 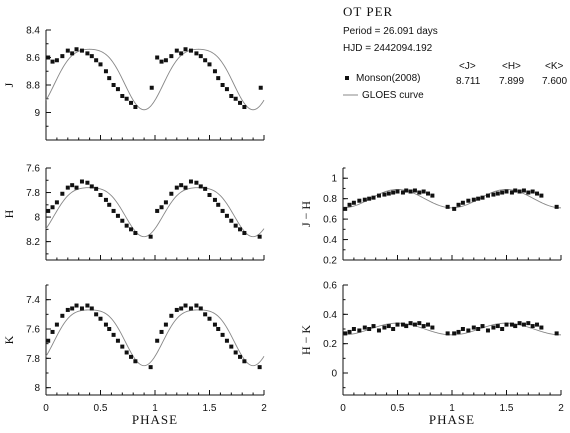 I want to click on panel-k-magnitude: 7.4 7.6 7.8 80 0.5 1 1.5 2 K, so click(x=134, y=349).